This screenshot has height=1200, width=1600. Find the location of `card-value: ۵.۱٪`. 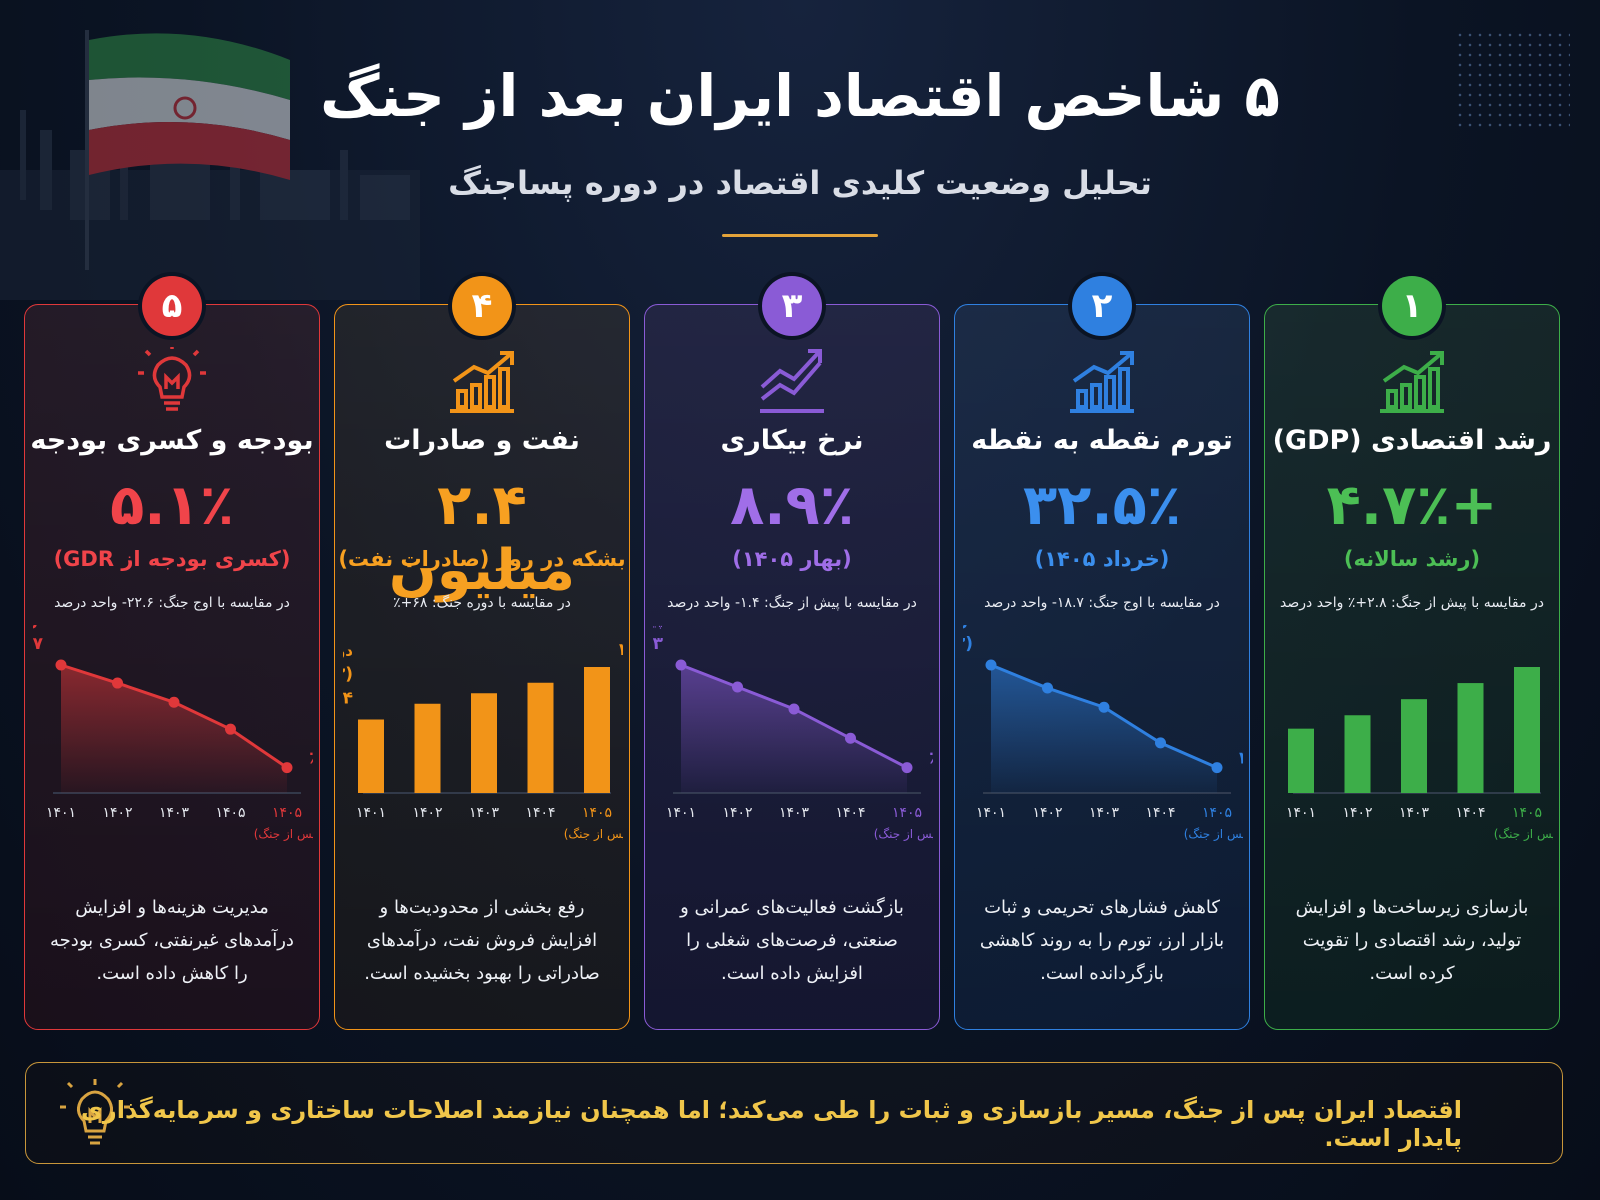

card-value: ۵.۱٪ is located at coordinates (172, 505).